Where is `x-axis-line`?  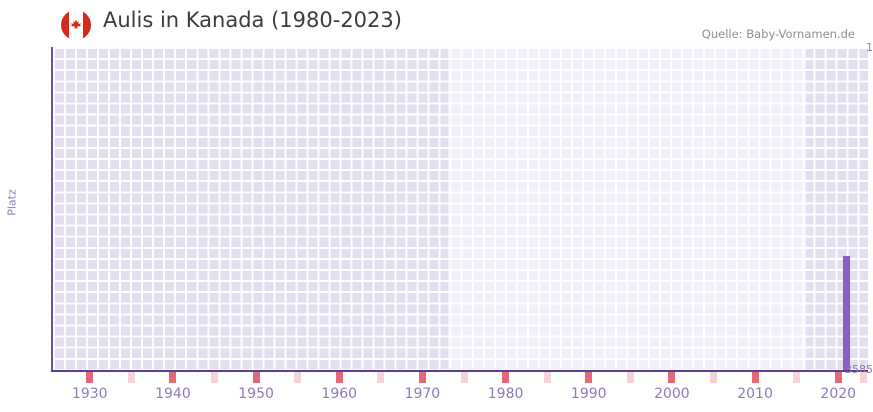
x-axis-line is located at coordinates (459, 371).